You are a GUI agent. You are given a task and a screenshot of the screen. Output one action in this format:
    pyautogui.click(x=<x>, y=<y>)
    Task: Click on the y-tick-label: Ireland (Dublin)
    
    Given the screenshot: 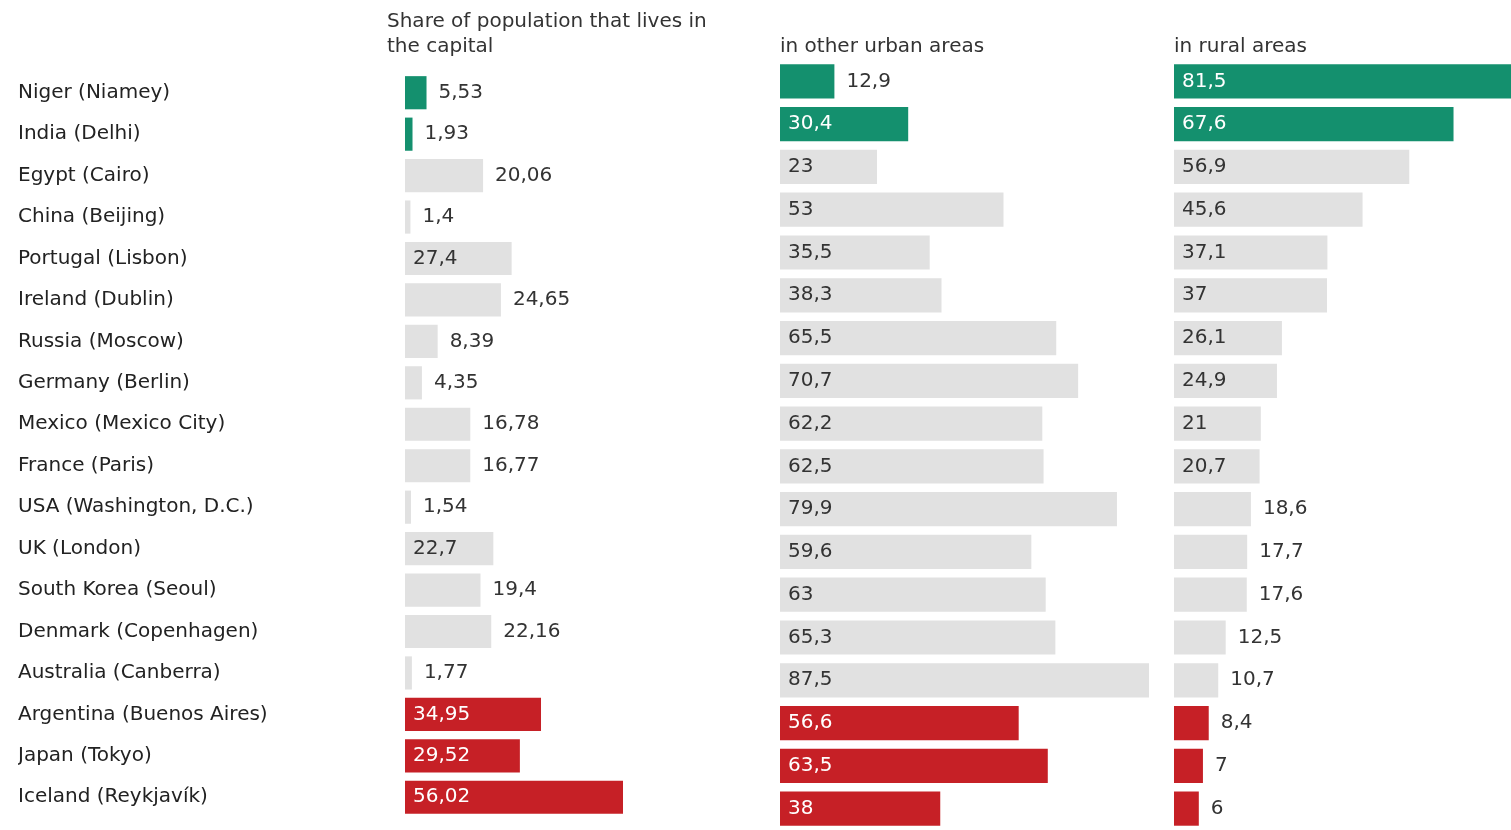 What is the action you would take?
    pyautogui.click(x=96, y=298)
    